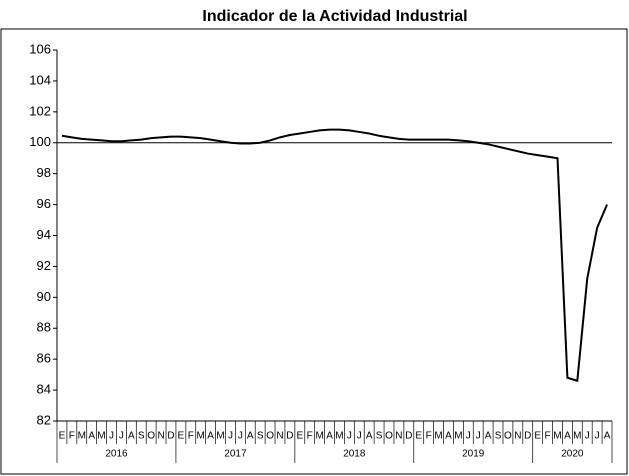 The image size is (629, 476). What do you see at coordinates (40, 79) in the screenshot?
I see `y-tick-label: 104` at bounding box center [40, 79].